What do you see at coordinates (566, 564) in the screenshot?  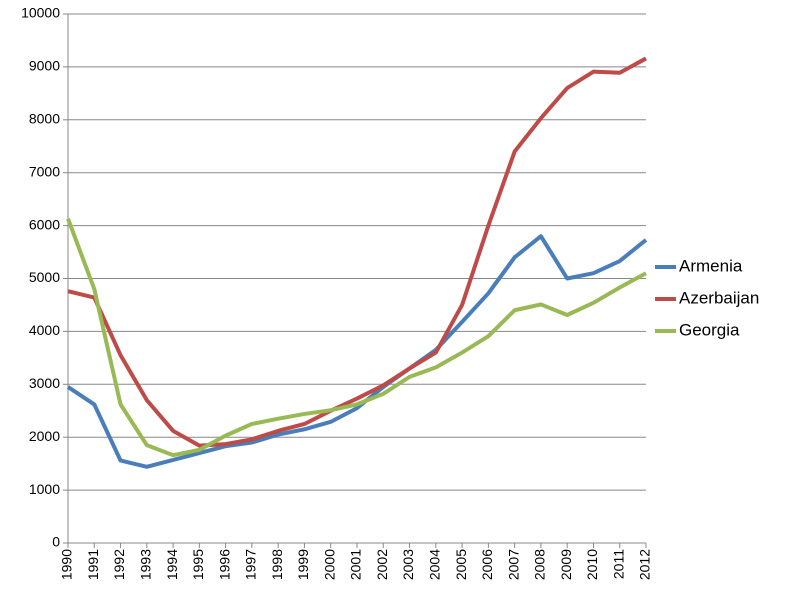 I see `x-tick-label: 2009` at bounding box center [566, 564].